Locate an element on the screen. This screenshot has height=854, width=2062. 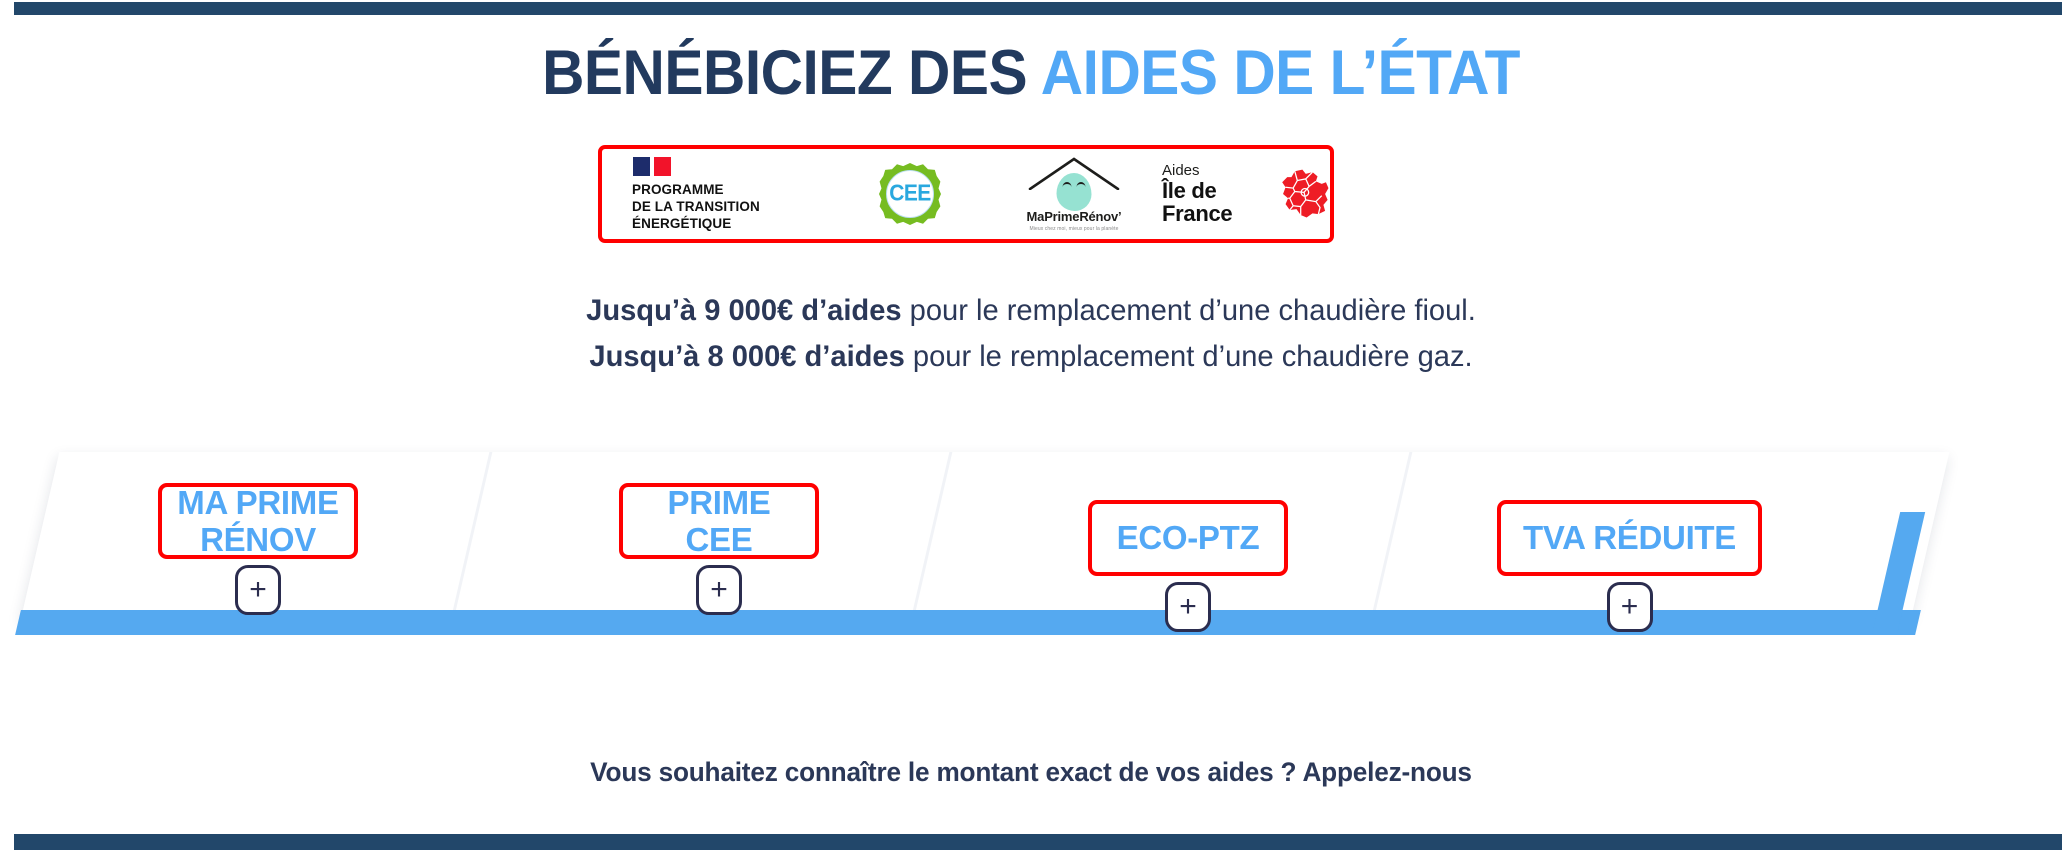
aid-card-ma-prime-renov: MA PRIME RÉNOV + is located at coordinates (258, 549).